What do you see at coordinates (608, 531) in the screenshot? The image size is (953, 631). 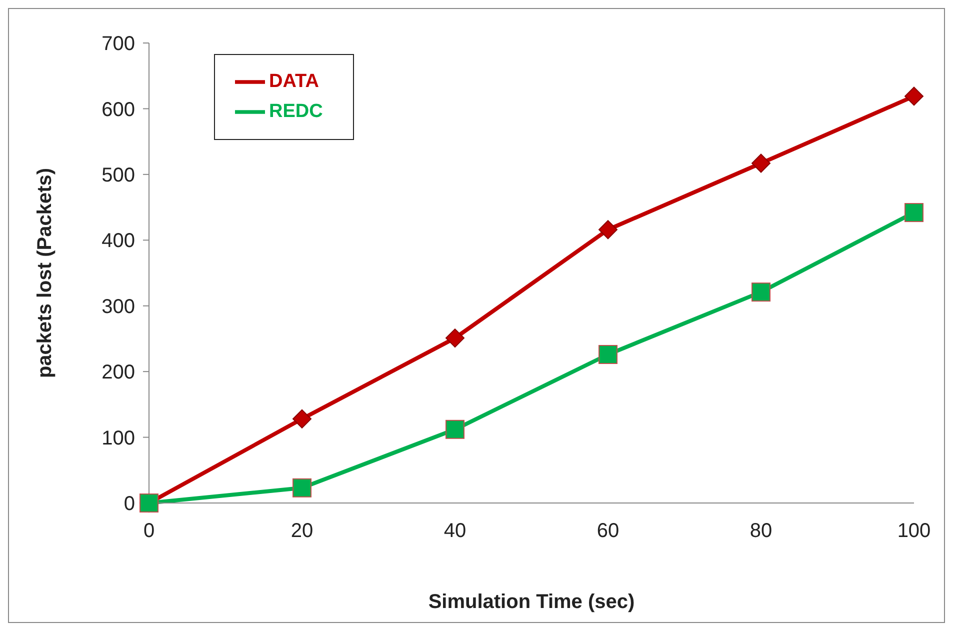 I see `x-tick-label: 60` at bounding box center [608, 531].